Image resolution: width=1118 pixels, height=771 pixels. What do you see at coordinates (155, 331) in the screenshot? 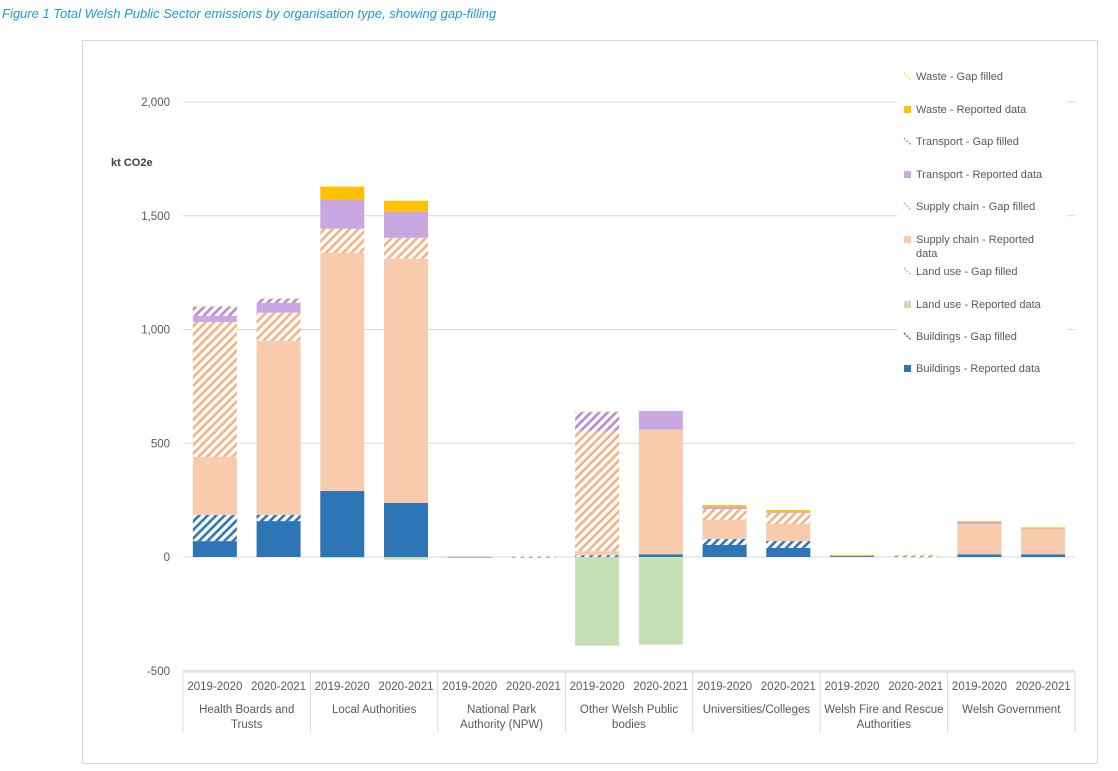
I see `y-tick-label: 1,000` at bounding box center [155, 331].